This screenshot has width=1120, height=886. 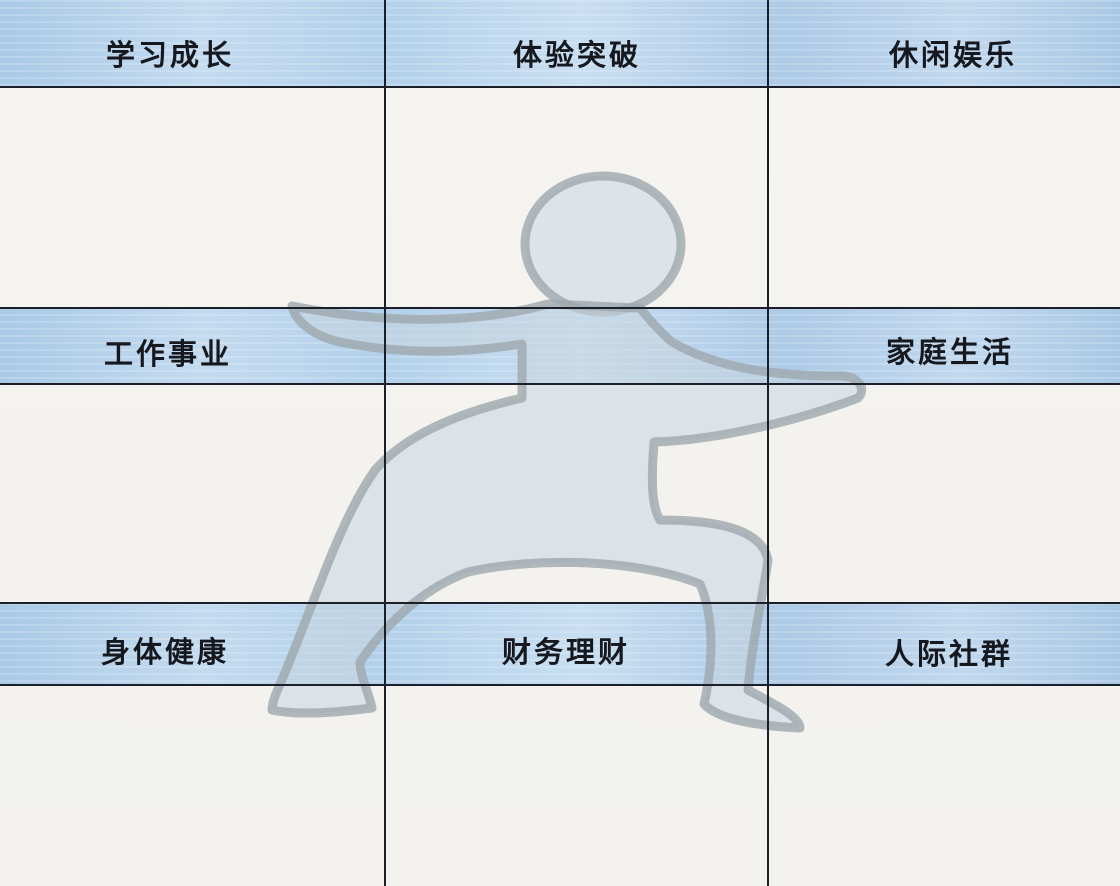 What do you see at coordinates (603, 244) in the screenshot?
I see `figure-head` at bounding box center [603, 244].